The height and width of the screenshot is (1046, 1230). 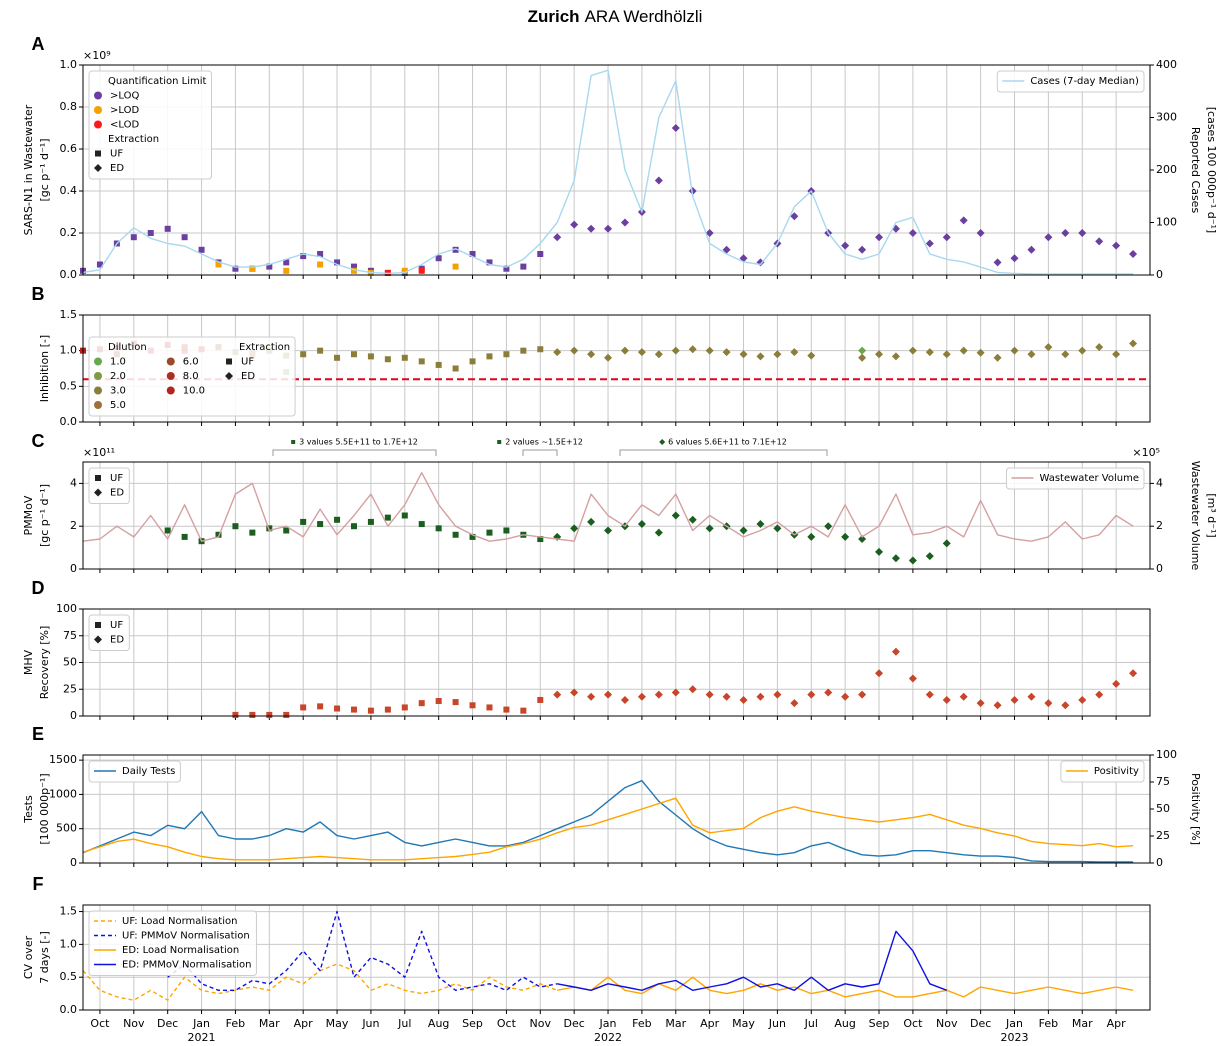 I want to click on legend-column: Wastewater Volume, so click(x=1075, y=478).